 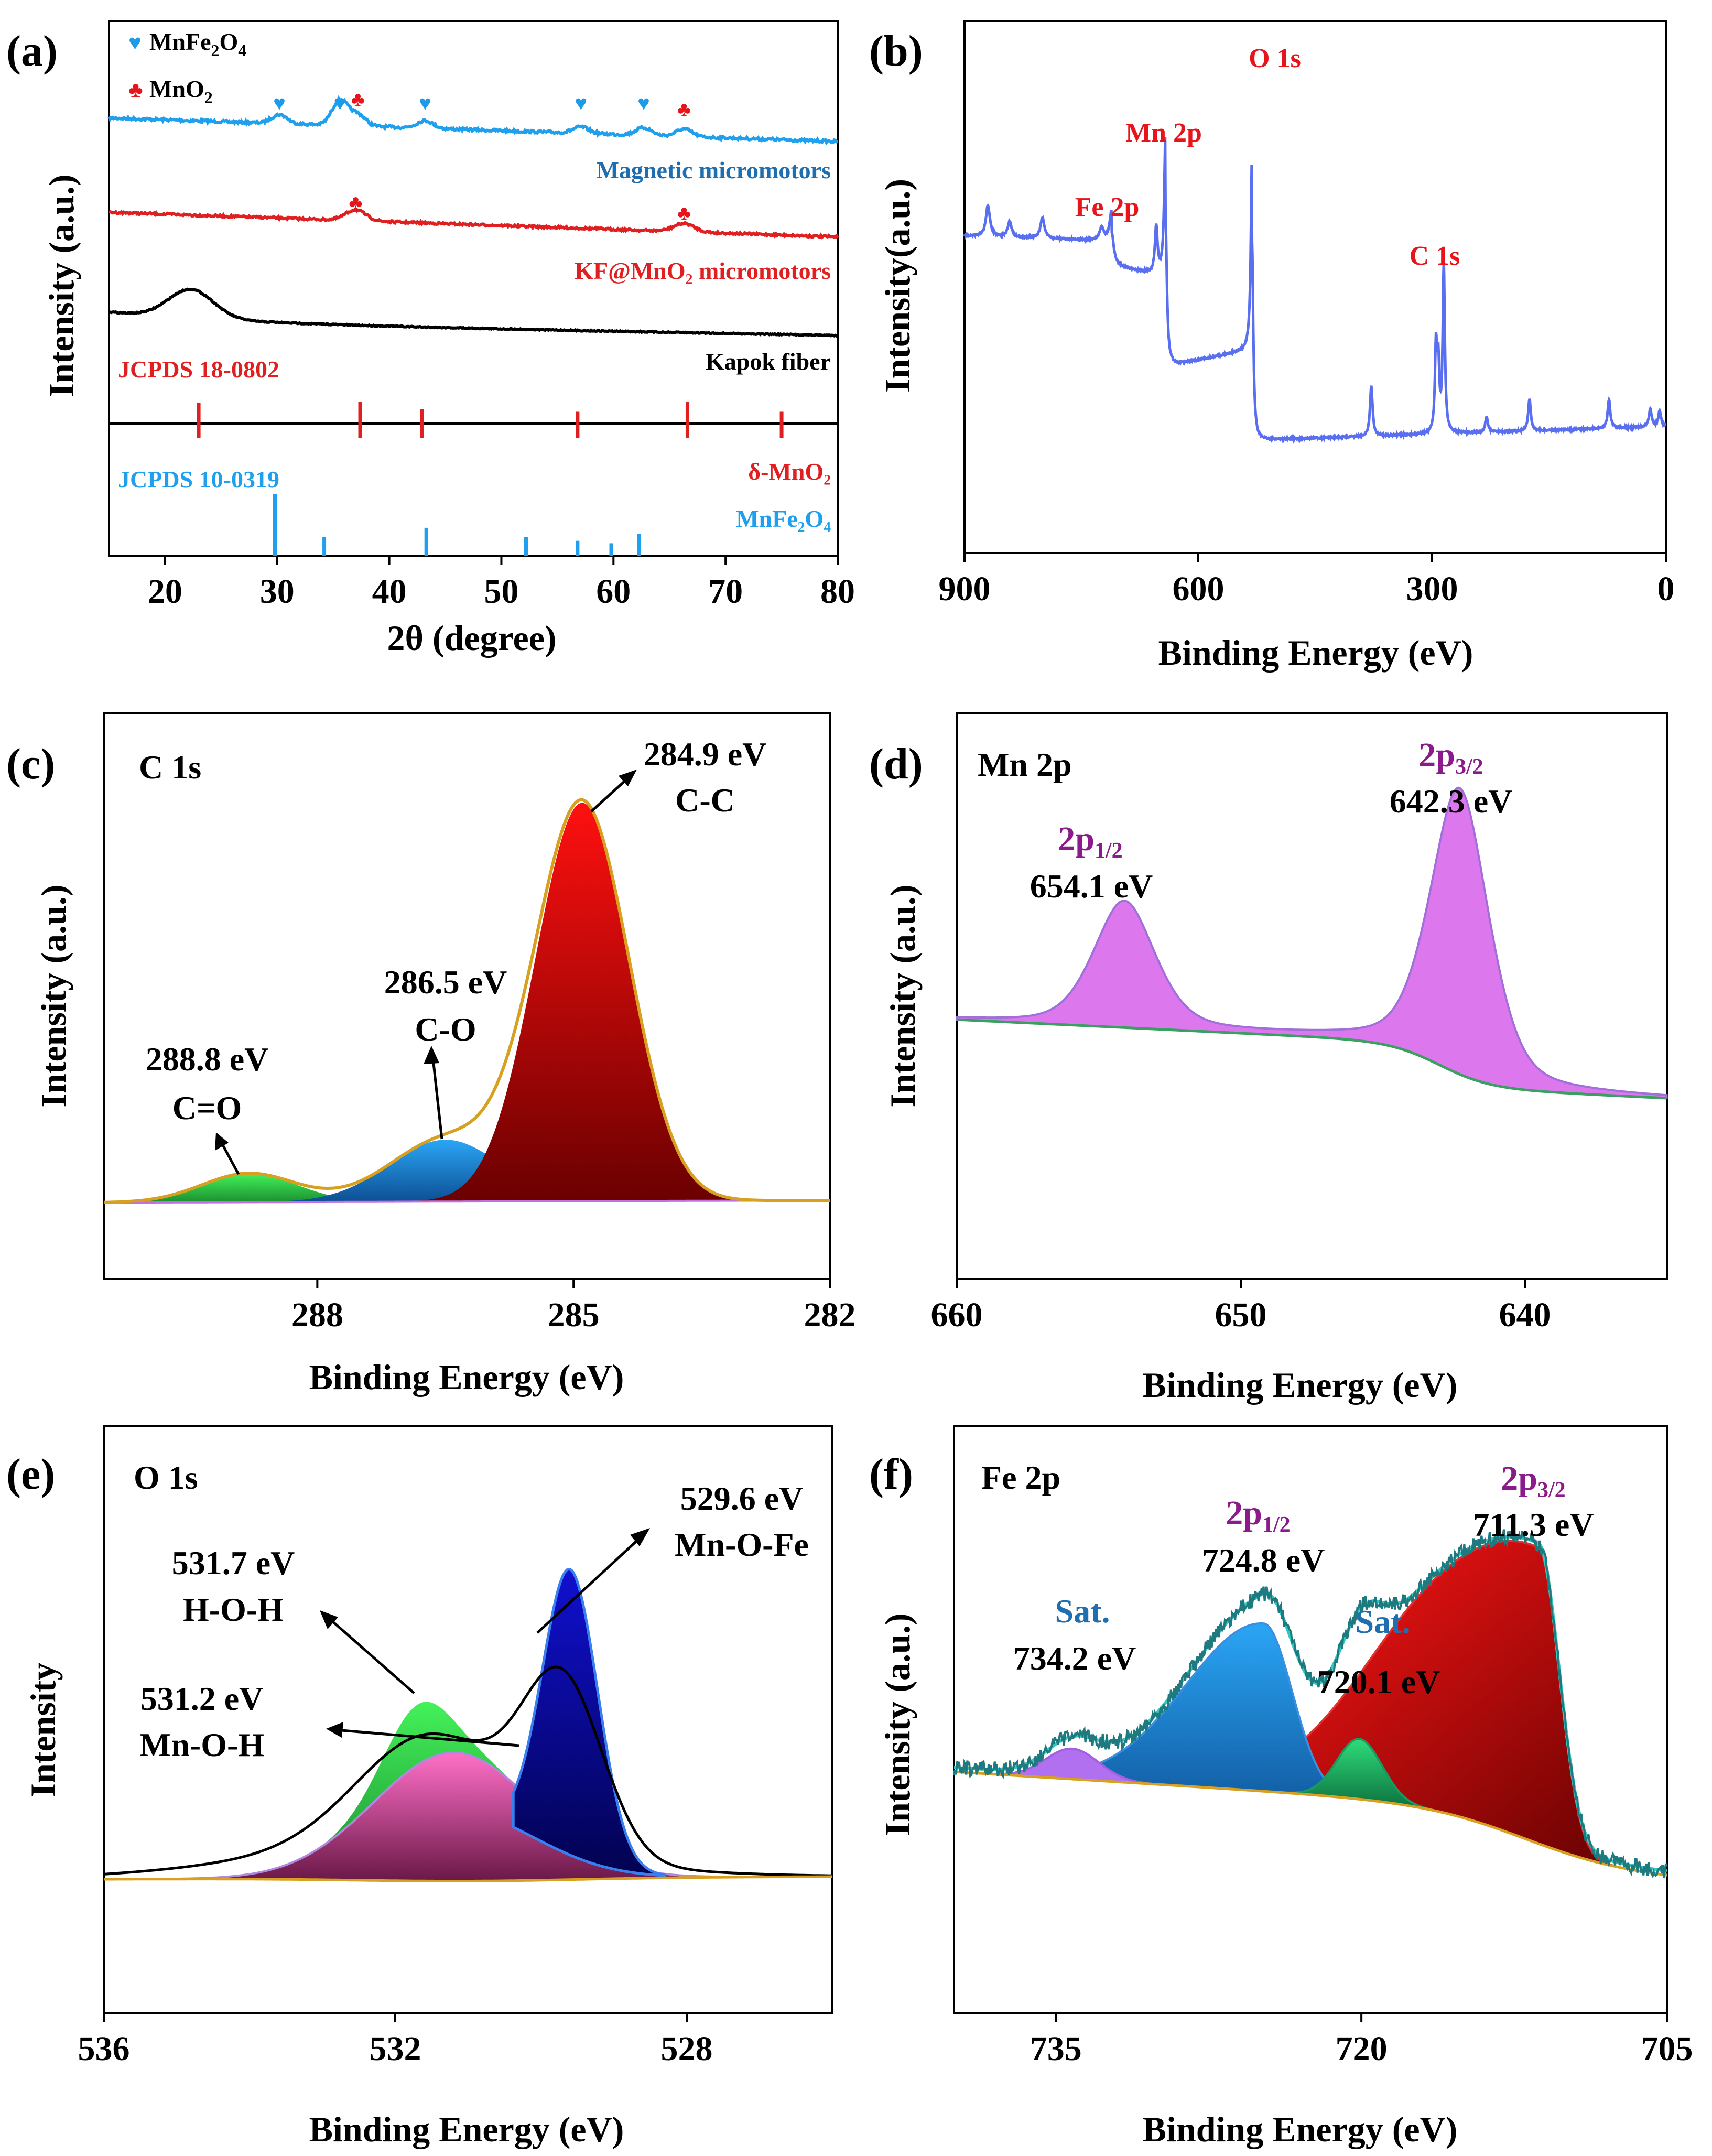 What do you see at coordinates (1315, 287) in the screenshot?
I see `panel-b-frame` at bounding box center [1315, 287].